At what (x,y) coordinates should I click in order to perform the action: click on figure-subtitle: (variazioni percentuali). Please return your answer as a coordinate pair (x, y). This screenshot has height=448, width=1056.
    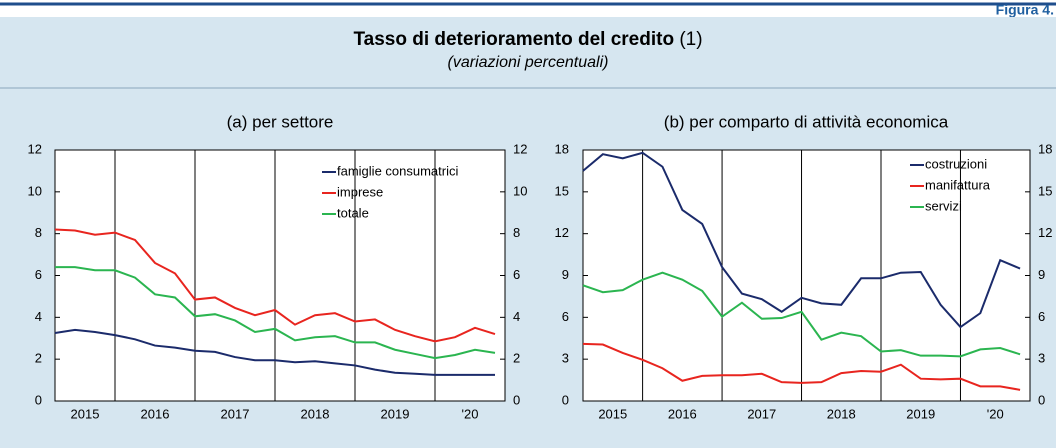
    Looking at the image, I should click on (528, 62).